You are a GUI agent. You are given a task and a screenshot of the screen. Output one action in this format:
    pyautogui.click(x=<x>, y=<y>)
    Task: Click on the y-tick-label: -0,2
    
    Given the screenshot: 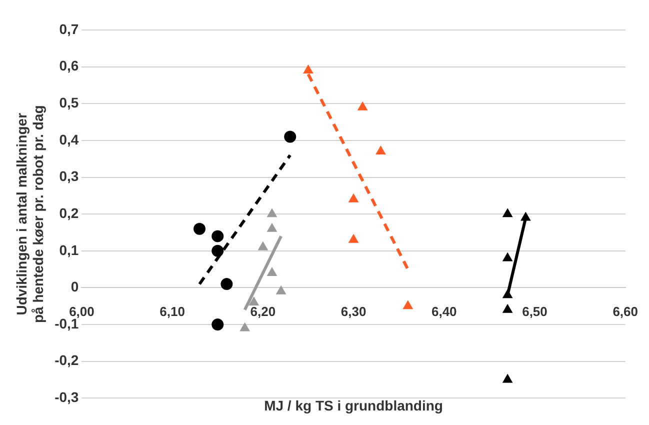 What is the action you would take?
    pyautogui.click(x=66, y=360)
    